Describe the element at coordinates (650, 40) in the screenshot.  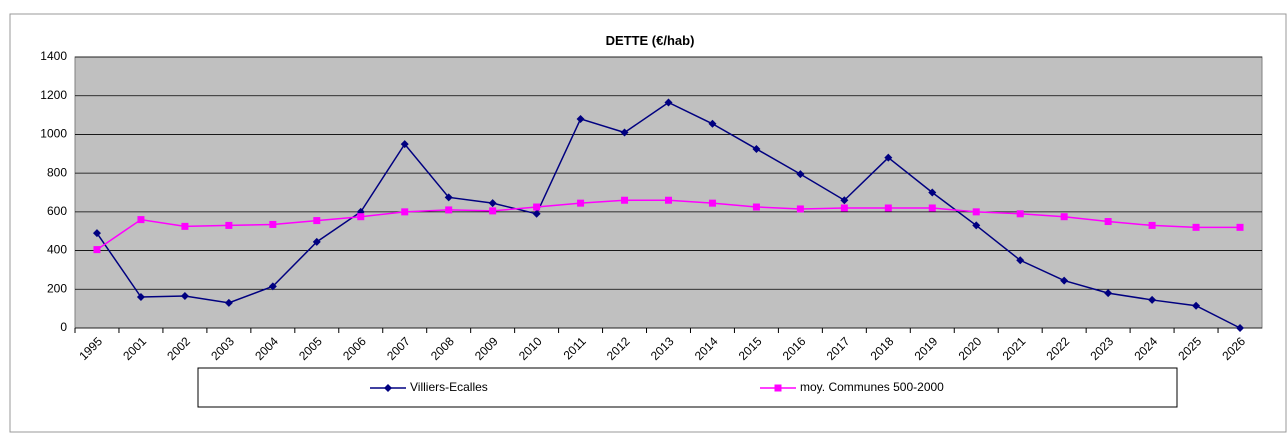
I see `chart-title: DETTE (€/hab)` at that location.